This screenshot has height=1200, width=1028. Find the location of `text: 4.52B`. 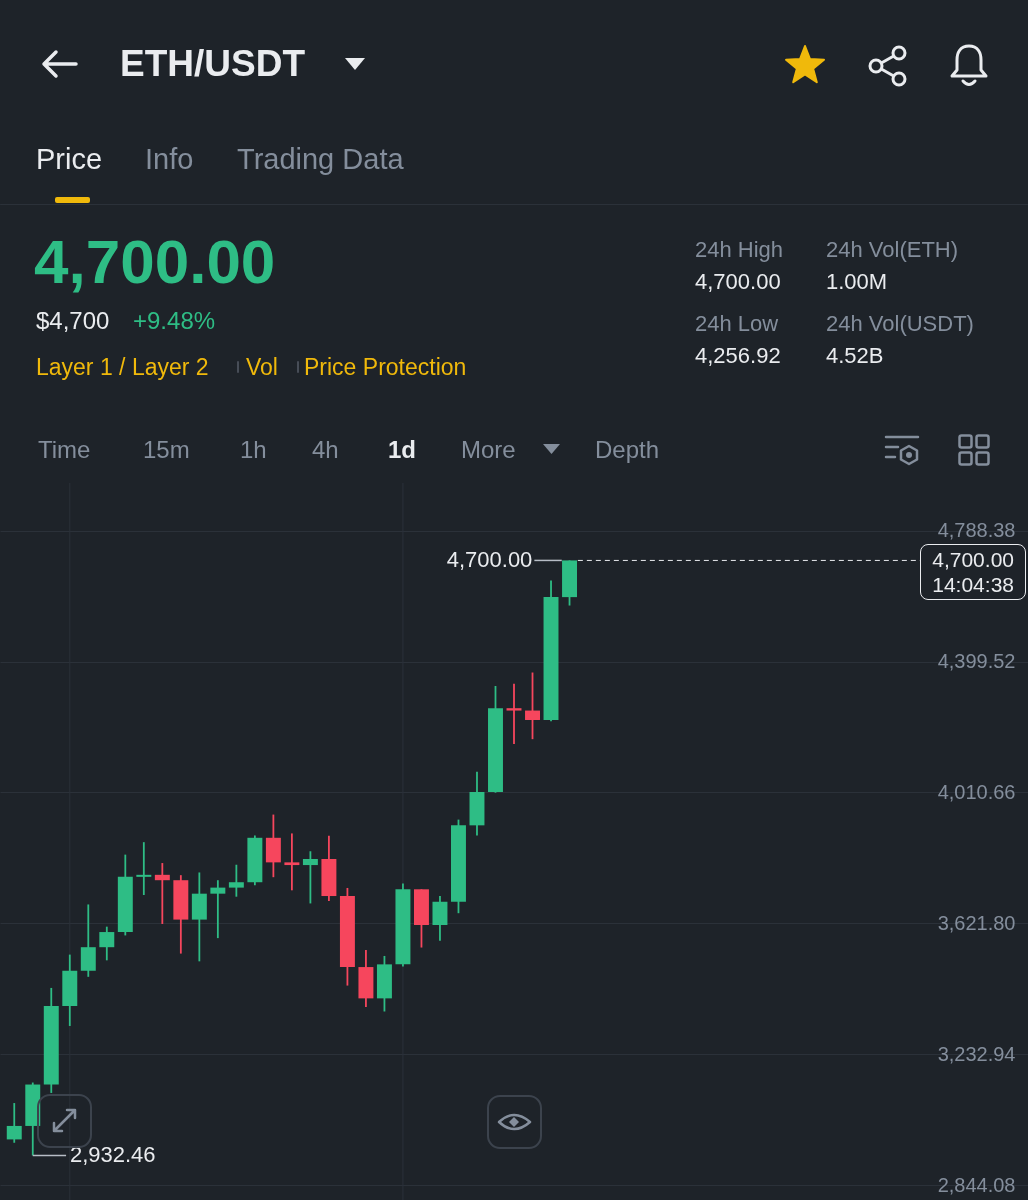

text: 4.52B is located at coordinates (855, 356).